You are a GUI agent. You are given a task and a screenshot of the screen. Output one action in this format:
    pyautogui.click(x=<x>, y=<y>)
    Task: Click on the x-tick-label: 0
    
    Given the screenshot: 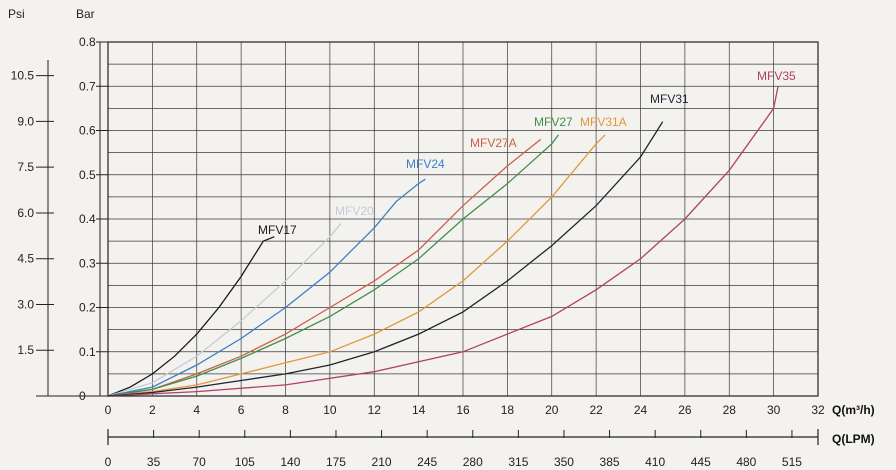 What is the action you would take?
    pyautogui.click(x=108, y=410)
    